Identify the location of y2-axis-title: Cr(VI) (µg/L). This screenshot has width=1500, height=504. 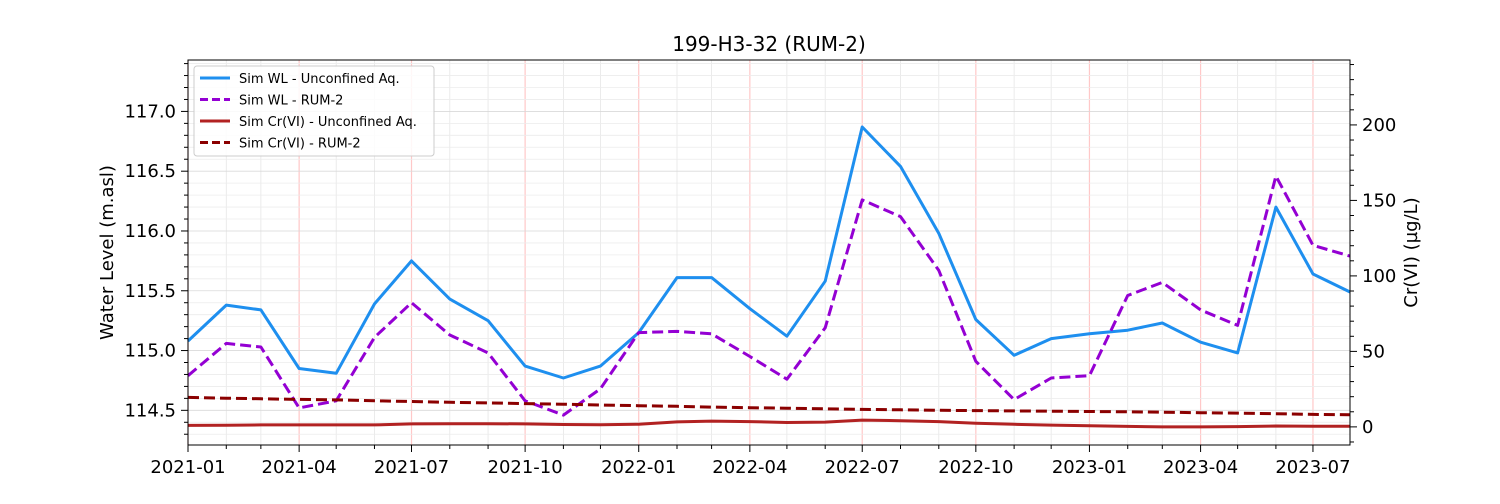
(1411, 252).